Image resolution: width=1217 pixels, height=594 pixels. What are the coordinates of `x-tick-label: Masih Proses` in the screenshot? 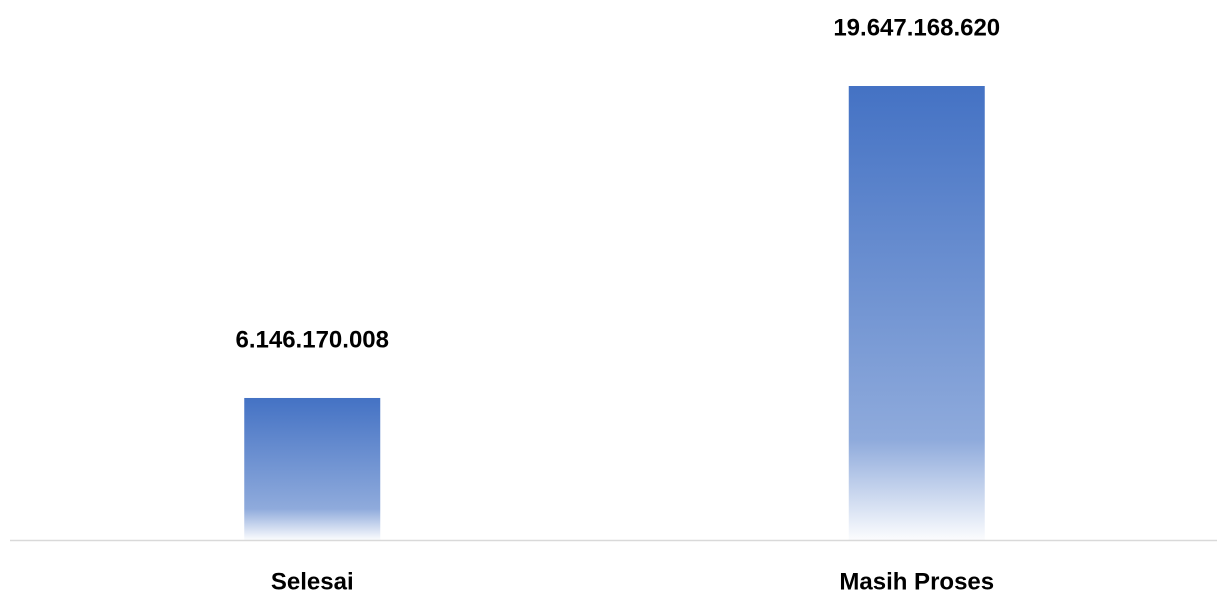 It's located at (916, 581).